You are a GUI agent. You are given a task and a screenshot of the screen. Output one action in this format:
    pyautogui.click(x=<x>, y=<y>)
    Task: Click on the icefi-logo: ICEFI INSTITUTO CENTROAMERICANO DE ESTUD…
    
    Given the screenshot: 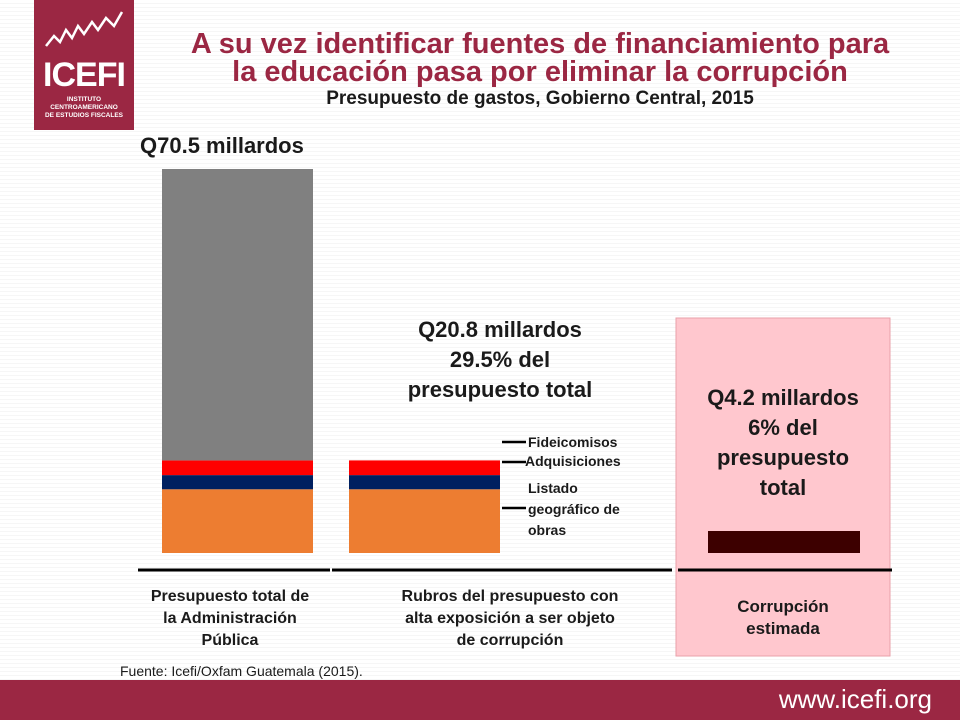 What is the action you would take?
    pyautogui.click(x=84, y=65)
    